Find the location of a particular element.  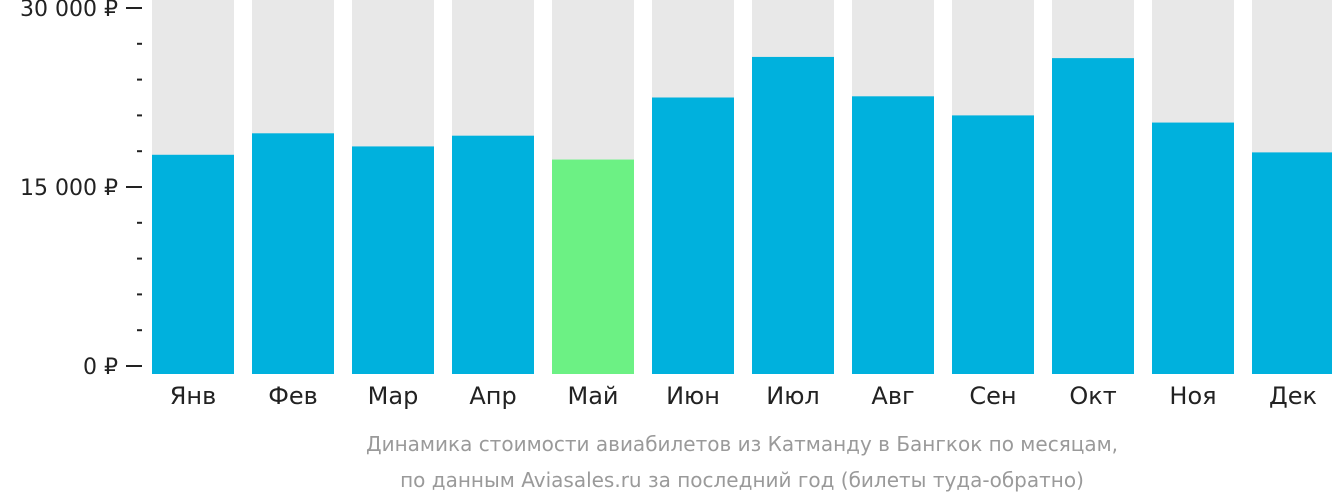

x-tick-label: Апр is located at coordinates (492, 396).